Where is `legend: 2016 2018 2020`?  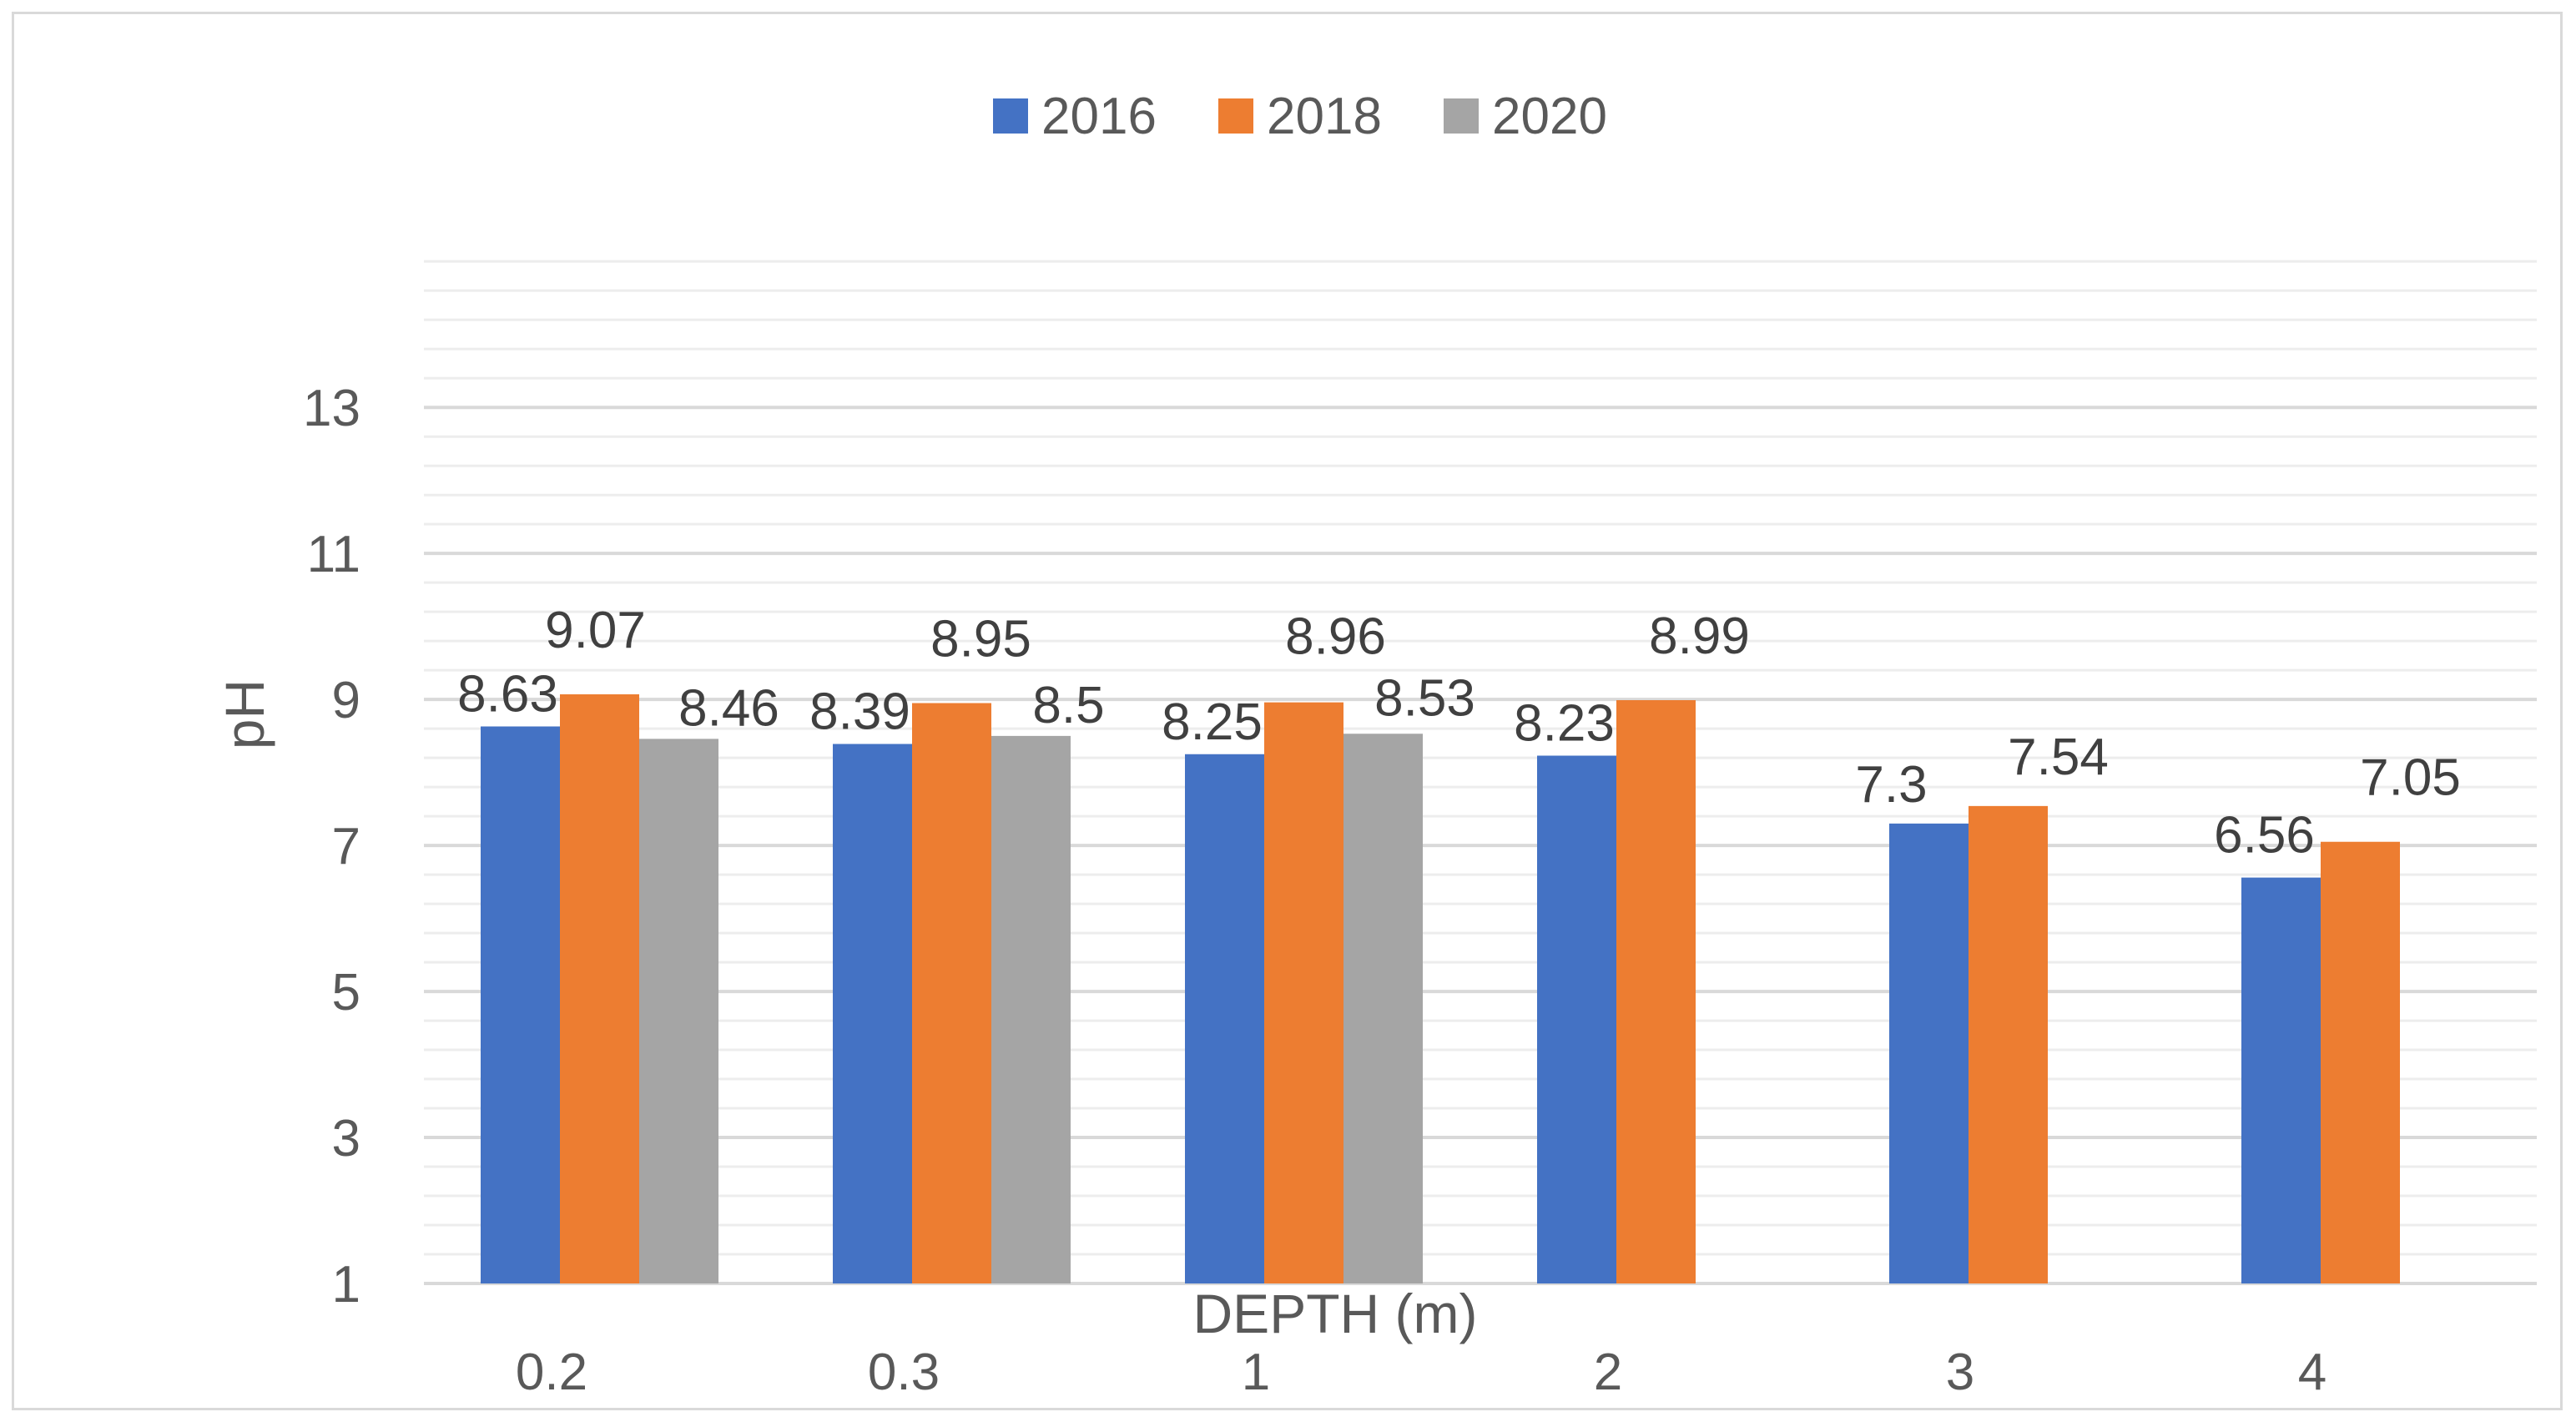 legend: 2016 2018 2020 is located at coordinates (1300, 116).